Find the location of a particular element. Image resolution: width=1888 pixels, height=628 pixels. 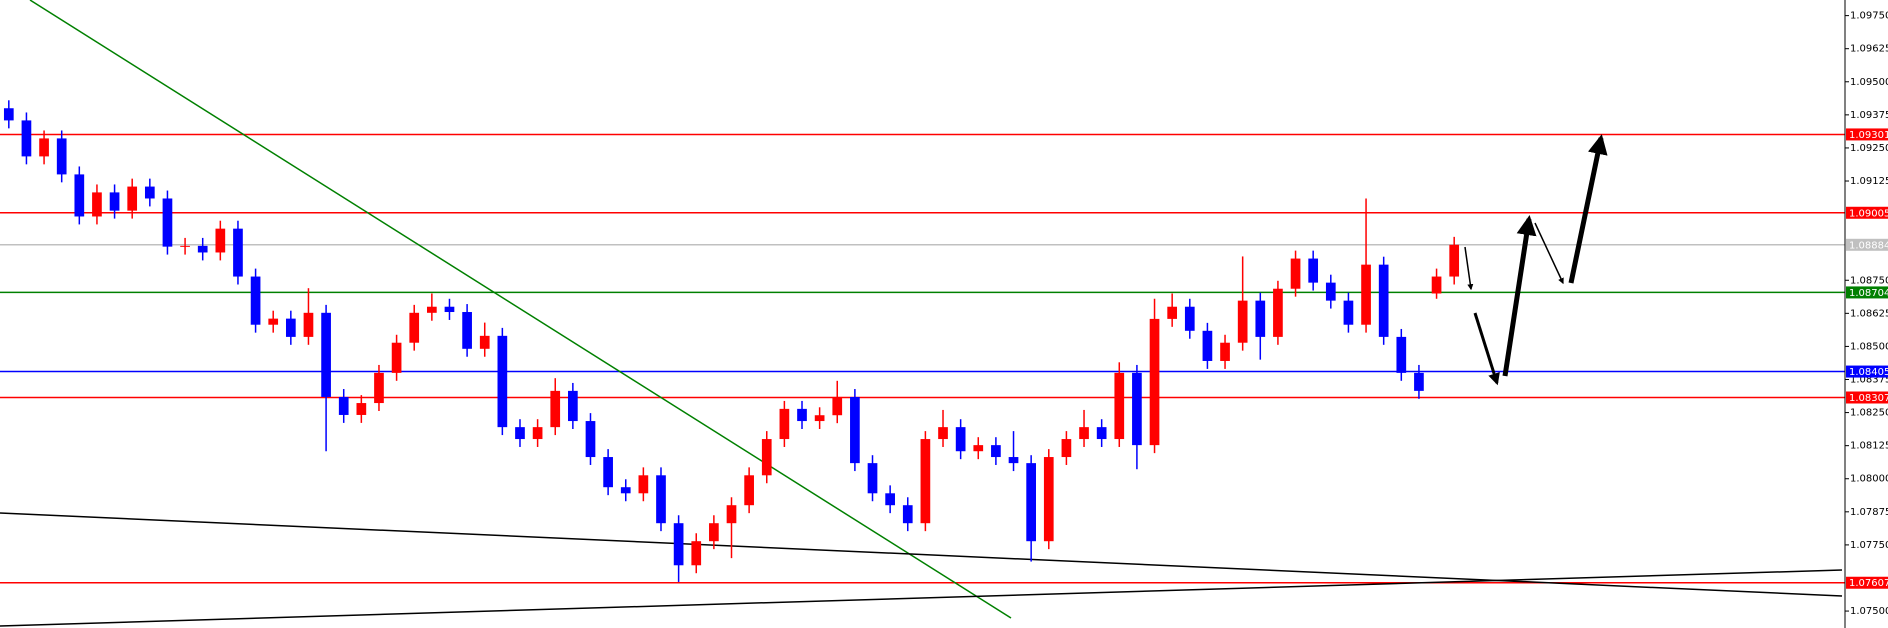

forecast-arrows is located at coordinates (1536, 260).